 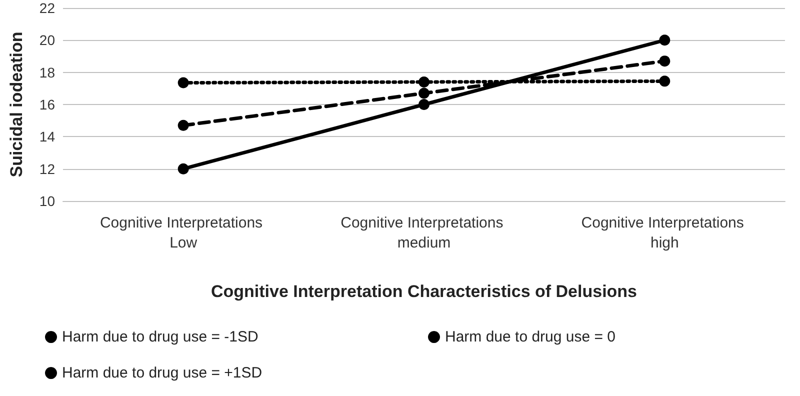 I want to click on legend-label: Harm due to drug use = 0, so click(x=530, y=337).